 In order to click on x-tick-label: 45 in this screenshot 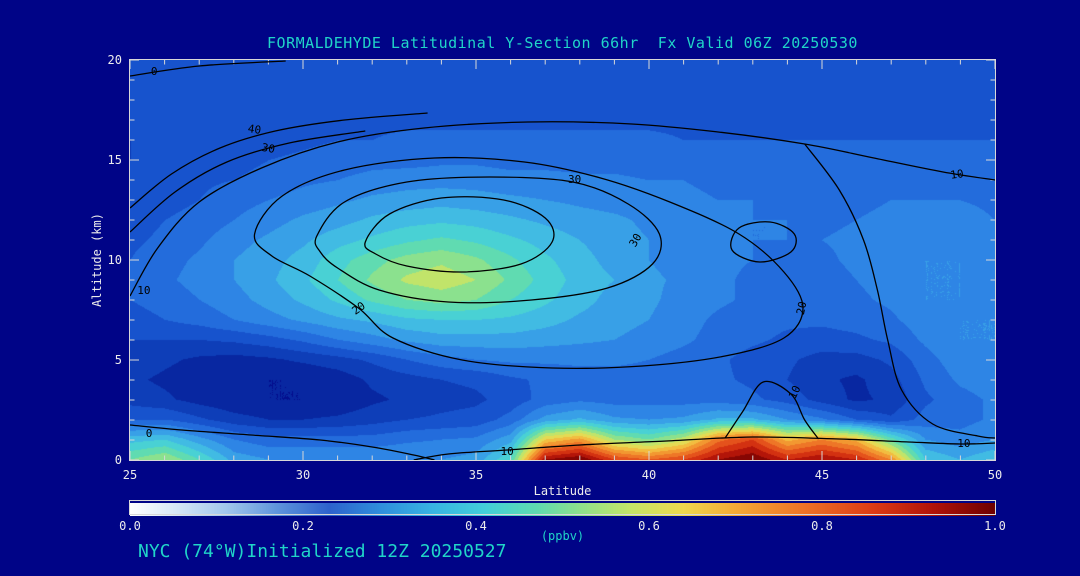, I will do `click(822, 475)`.